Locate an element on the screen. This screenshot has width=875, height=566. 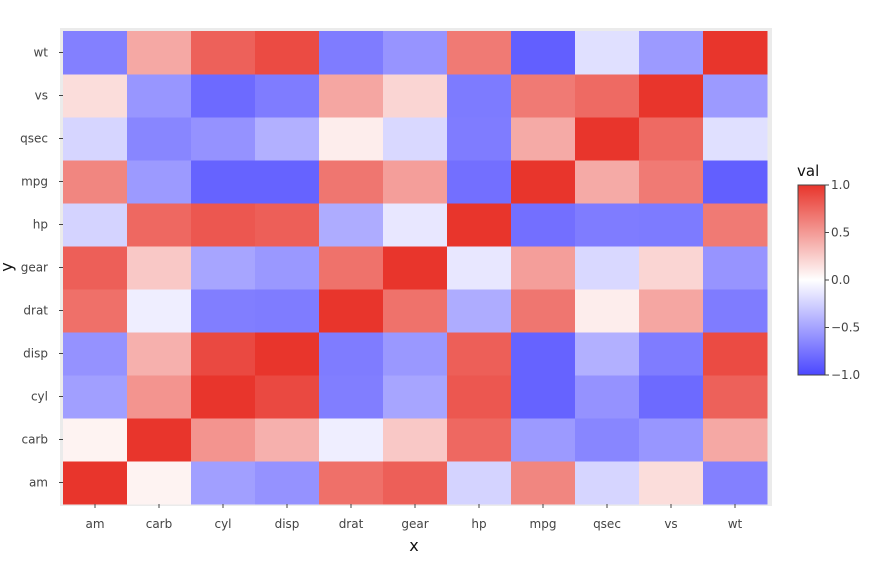
cell-carb-gear is located at coordinates (159, 268).